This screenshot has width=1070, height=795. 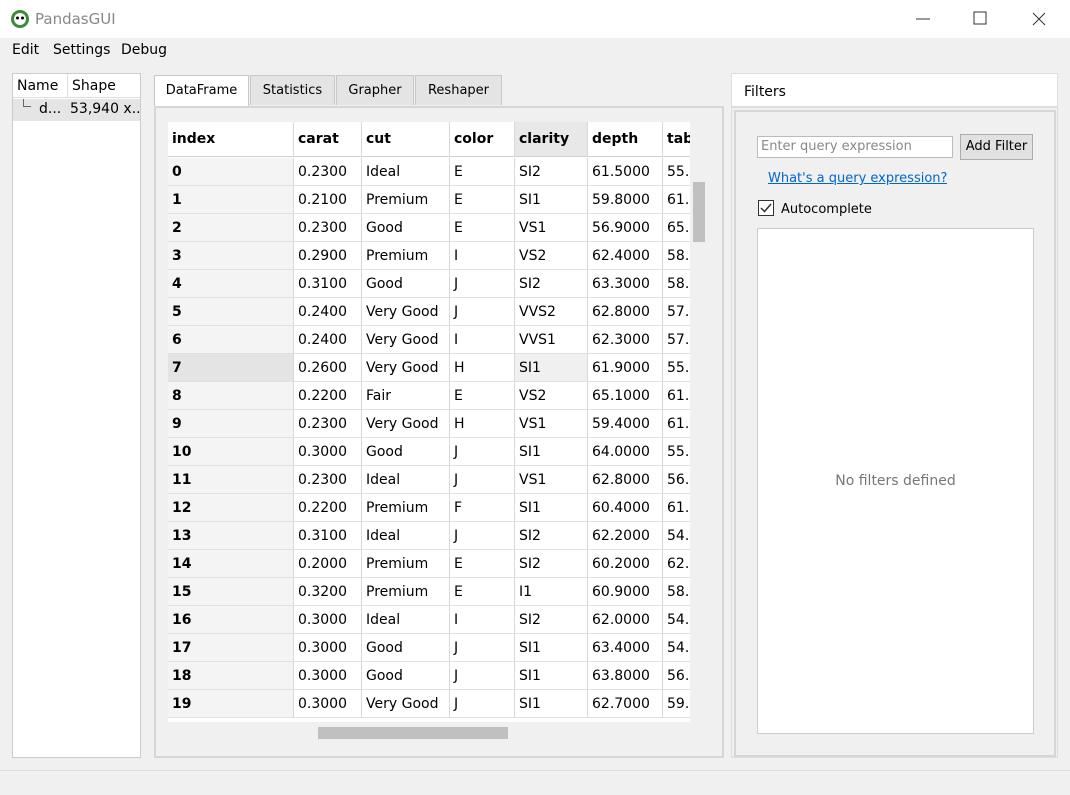 What do you see at coordinates (625, 592) in the screenshot?
I see `table-cell: 60.9000` at bounding box center [625, 592].